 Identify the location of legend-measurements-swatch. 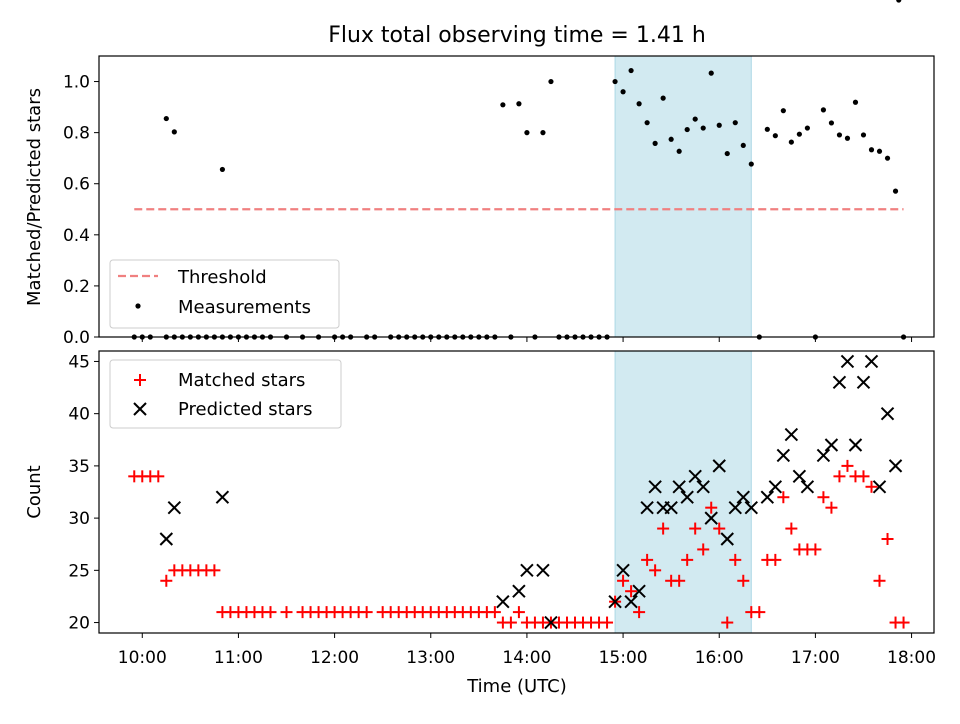
(138, 306).